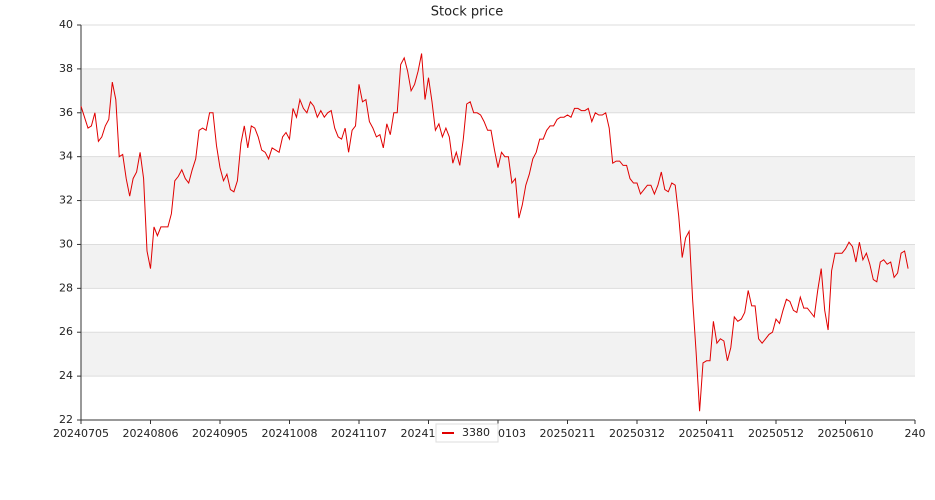 The height and width of the screenshot is (500, 935). I want to click on y-tick-label: 28, so click(66, 287).